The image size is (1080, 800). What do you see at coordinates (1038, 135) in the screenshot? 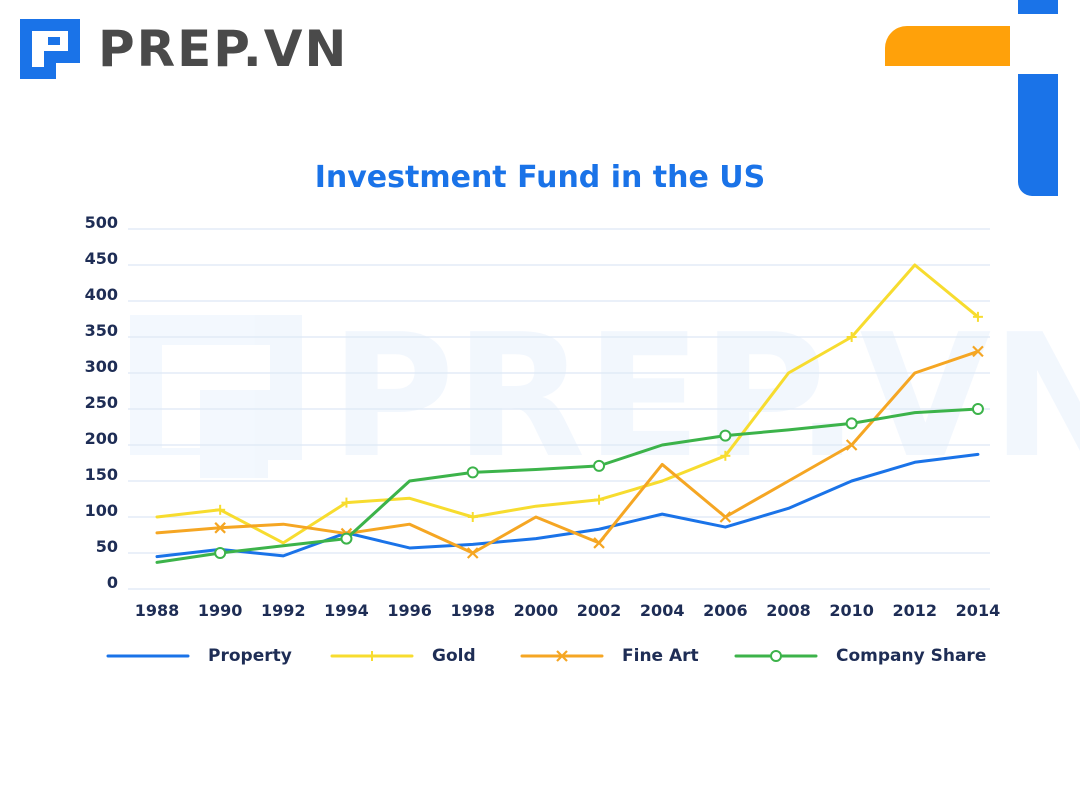
I see `decorative-blue-bar` at bounding box center [1038, 135].